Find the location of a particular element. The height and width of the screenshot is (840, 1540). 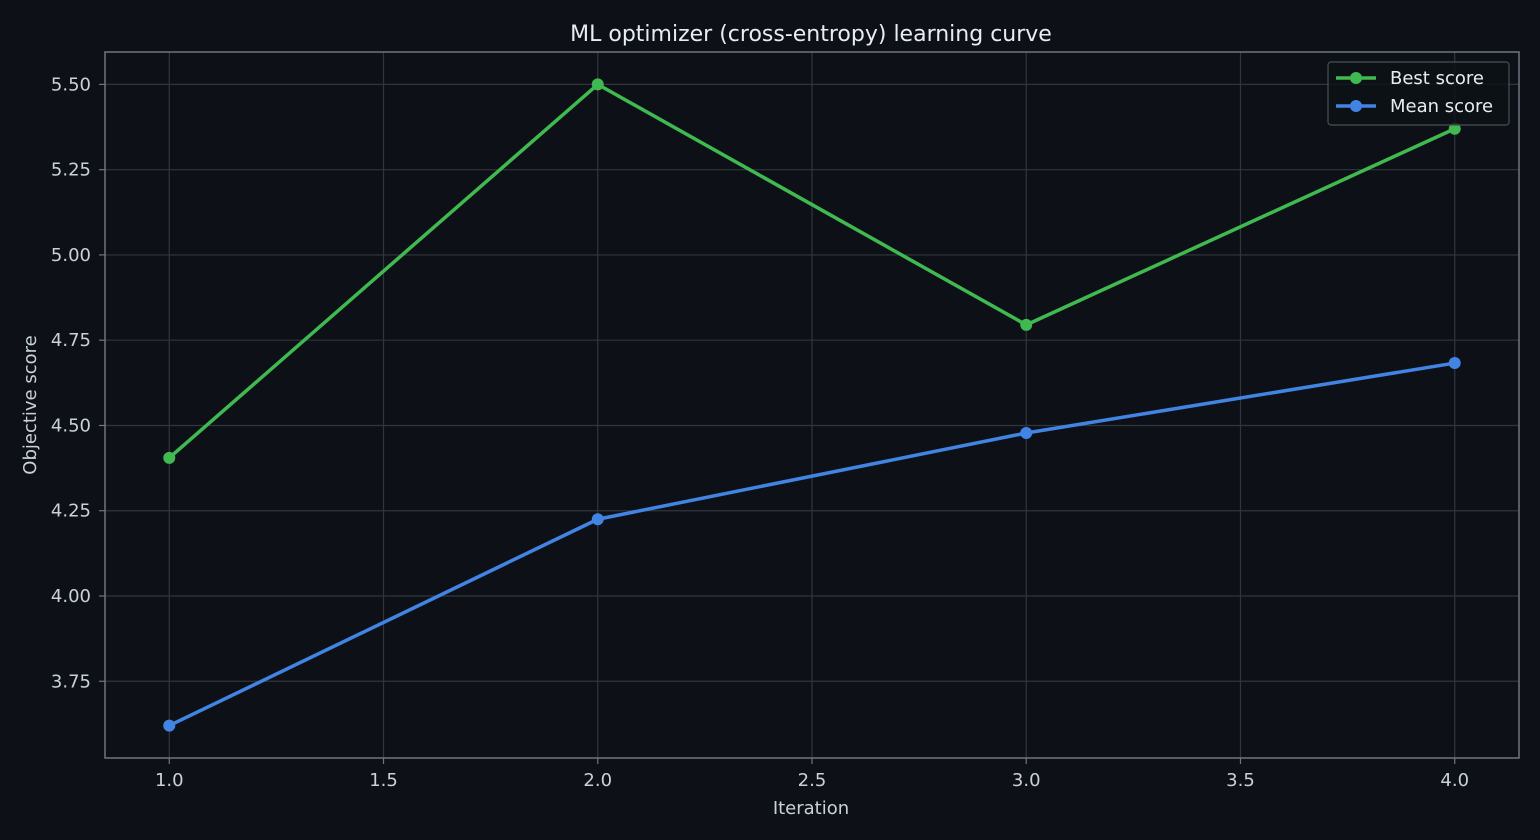

y-tick-label: 4.00 is located at coordinates (71, 596).